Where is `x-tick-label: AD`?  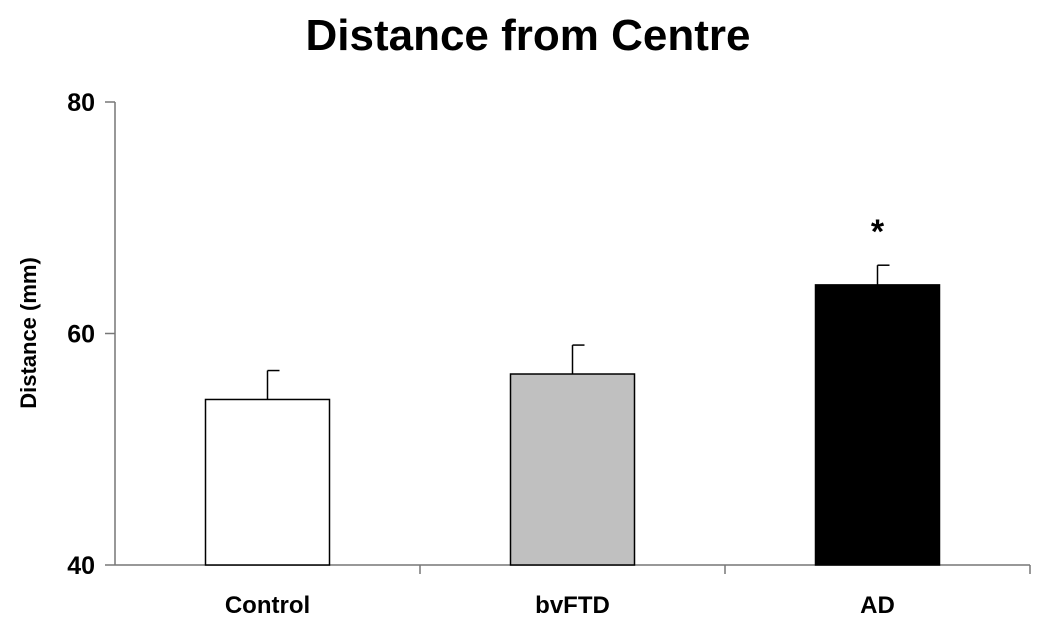
x-tick-label: AD is located at coordinates (877, 605).